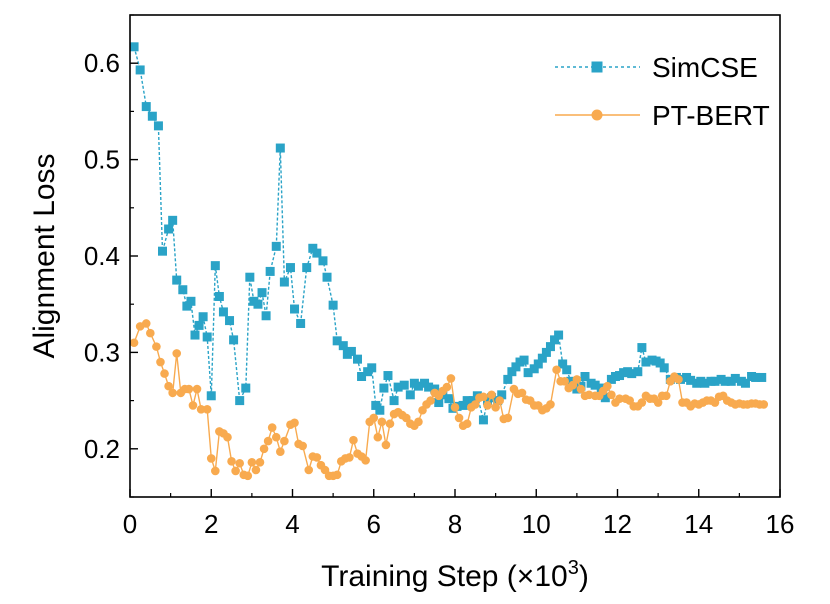 The height and width of the screenshot is (604, 830). Describe the element at coordinates (292, 524) in the screenshot. I see `x-tick-label: 4` at that location.